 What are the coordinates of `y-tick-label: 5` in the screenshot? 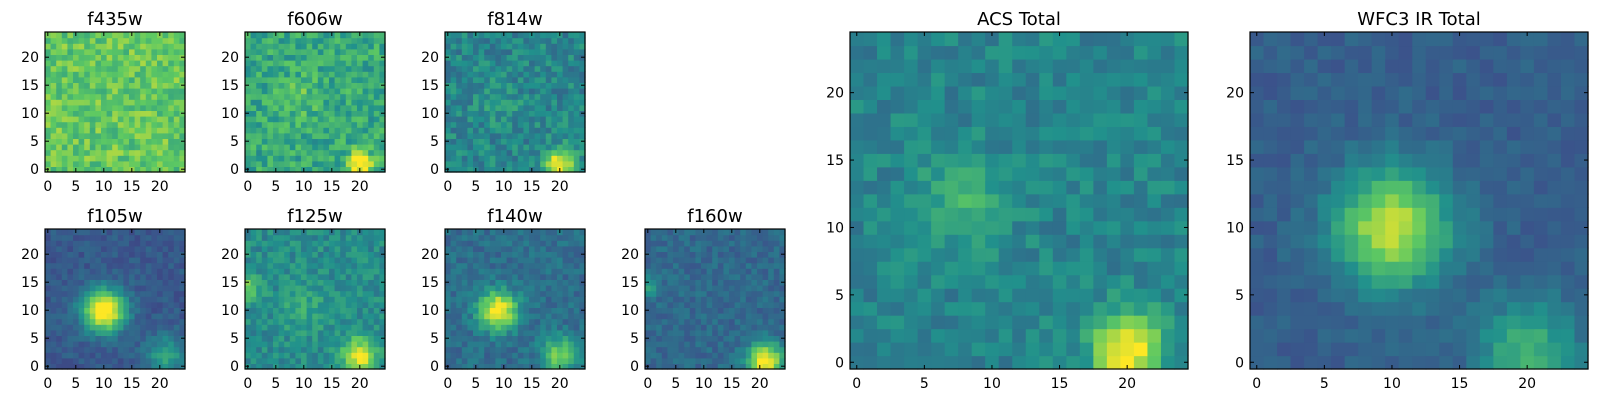 It's located at (634, 339).